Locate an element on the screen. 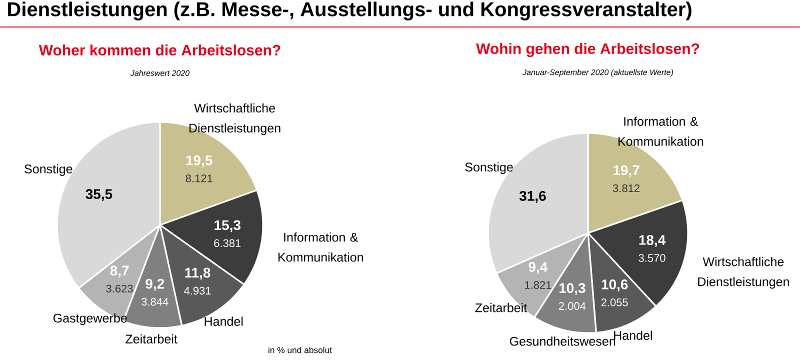 The height and width of the screenshot is (360, 800). data-label: 9,4 is located at coordinates (538, 268).